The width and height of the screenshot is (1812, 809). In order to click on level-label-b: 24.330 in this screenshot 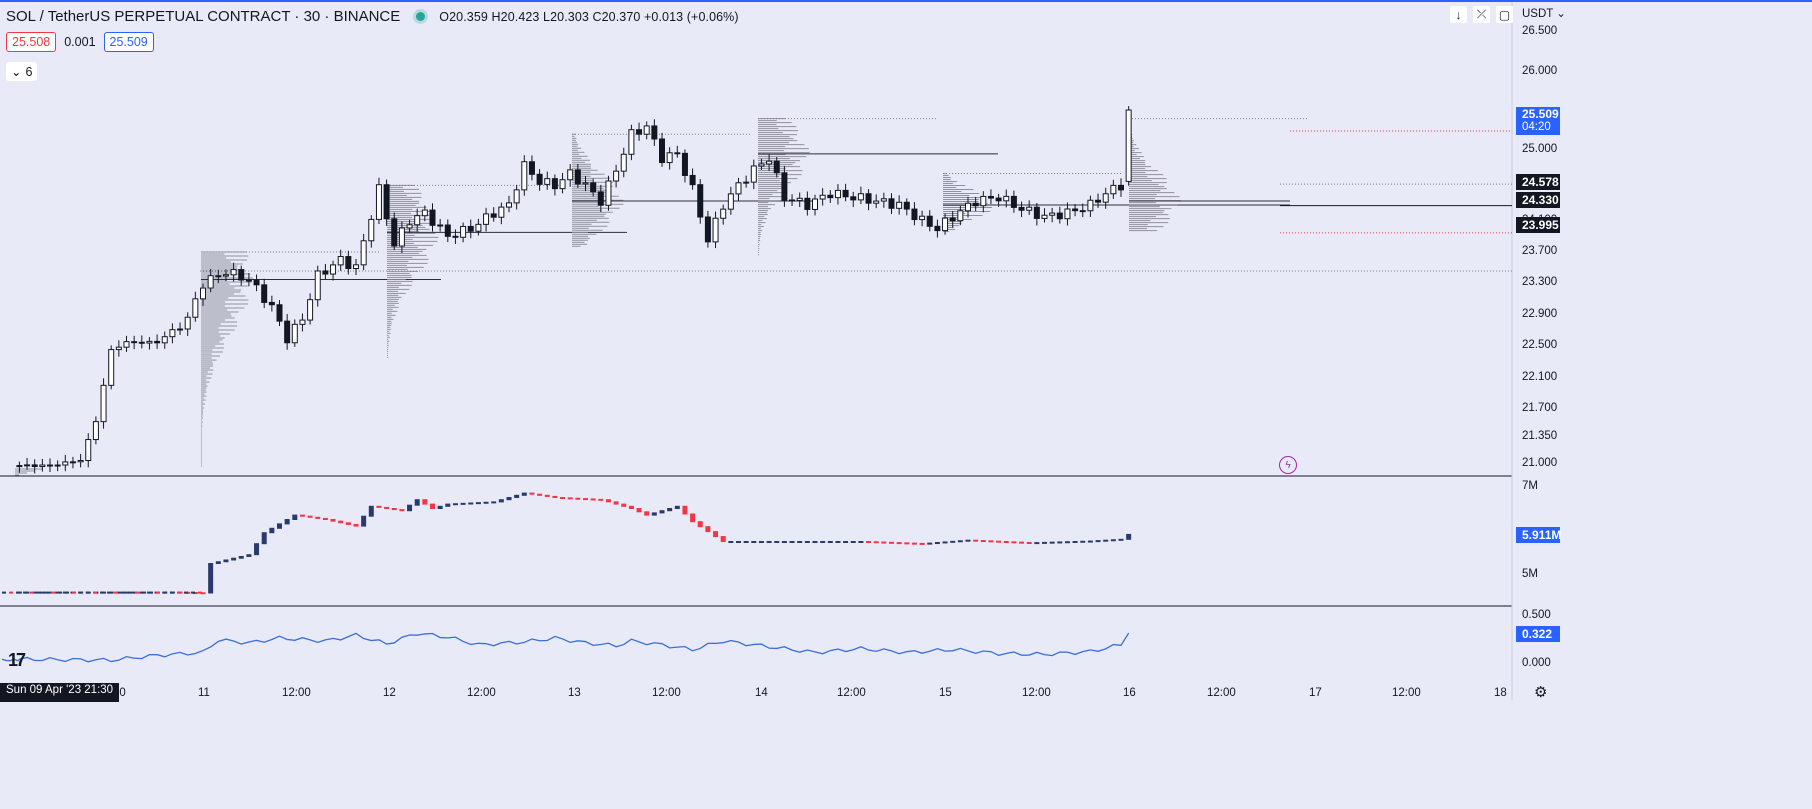, I will do `click(1538, 200)`.